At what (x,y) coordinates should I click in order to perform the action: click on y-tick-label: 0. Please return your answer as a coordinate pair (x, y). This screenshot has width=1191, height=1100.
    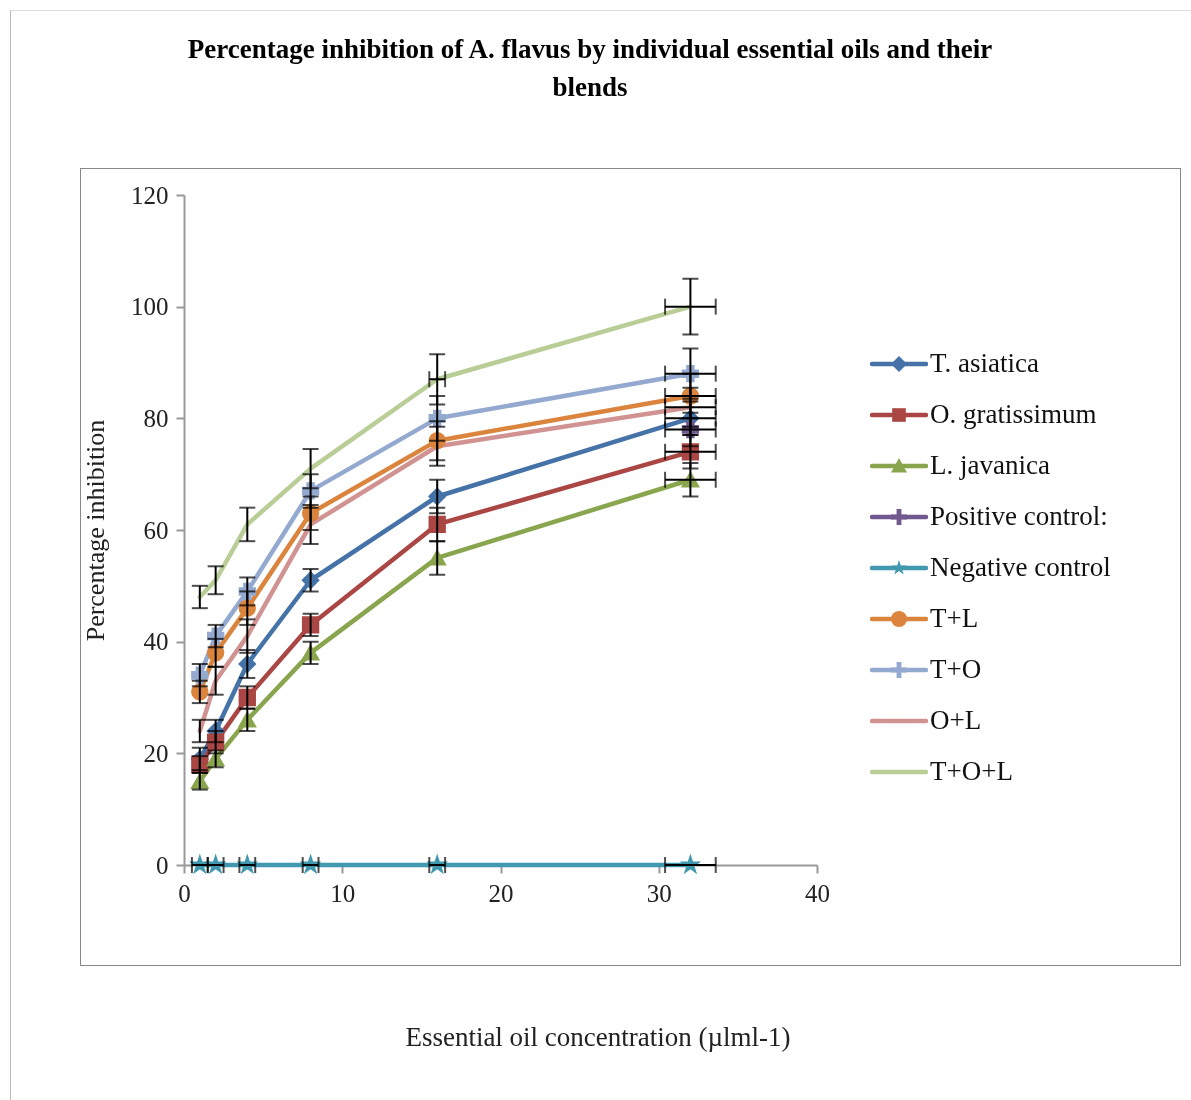
    Looking at the image, I should click on (162, 865).